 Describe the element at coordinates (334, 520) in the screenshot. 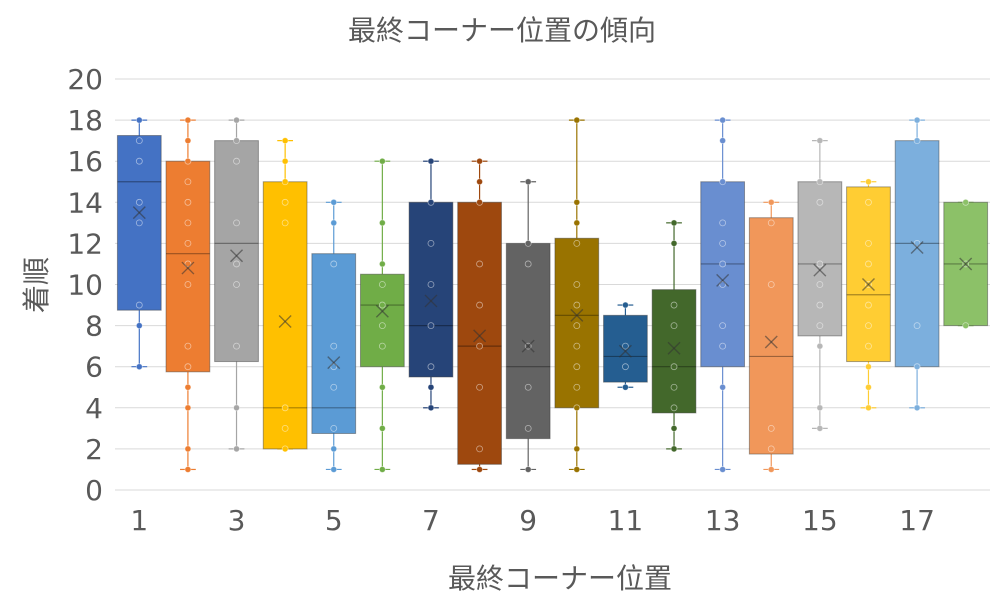

I see `x-tick-label: 5` at that location.